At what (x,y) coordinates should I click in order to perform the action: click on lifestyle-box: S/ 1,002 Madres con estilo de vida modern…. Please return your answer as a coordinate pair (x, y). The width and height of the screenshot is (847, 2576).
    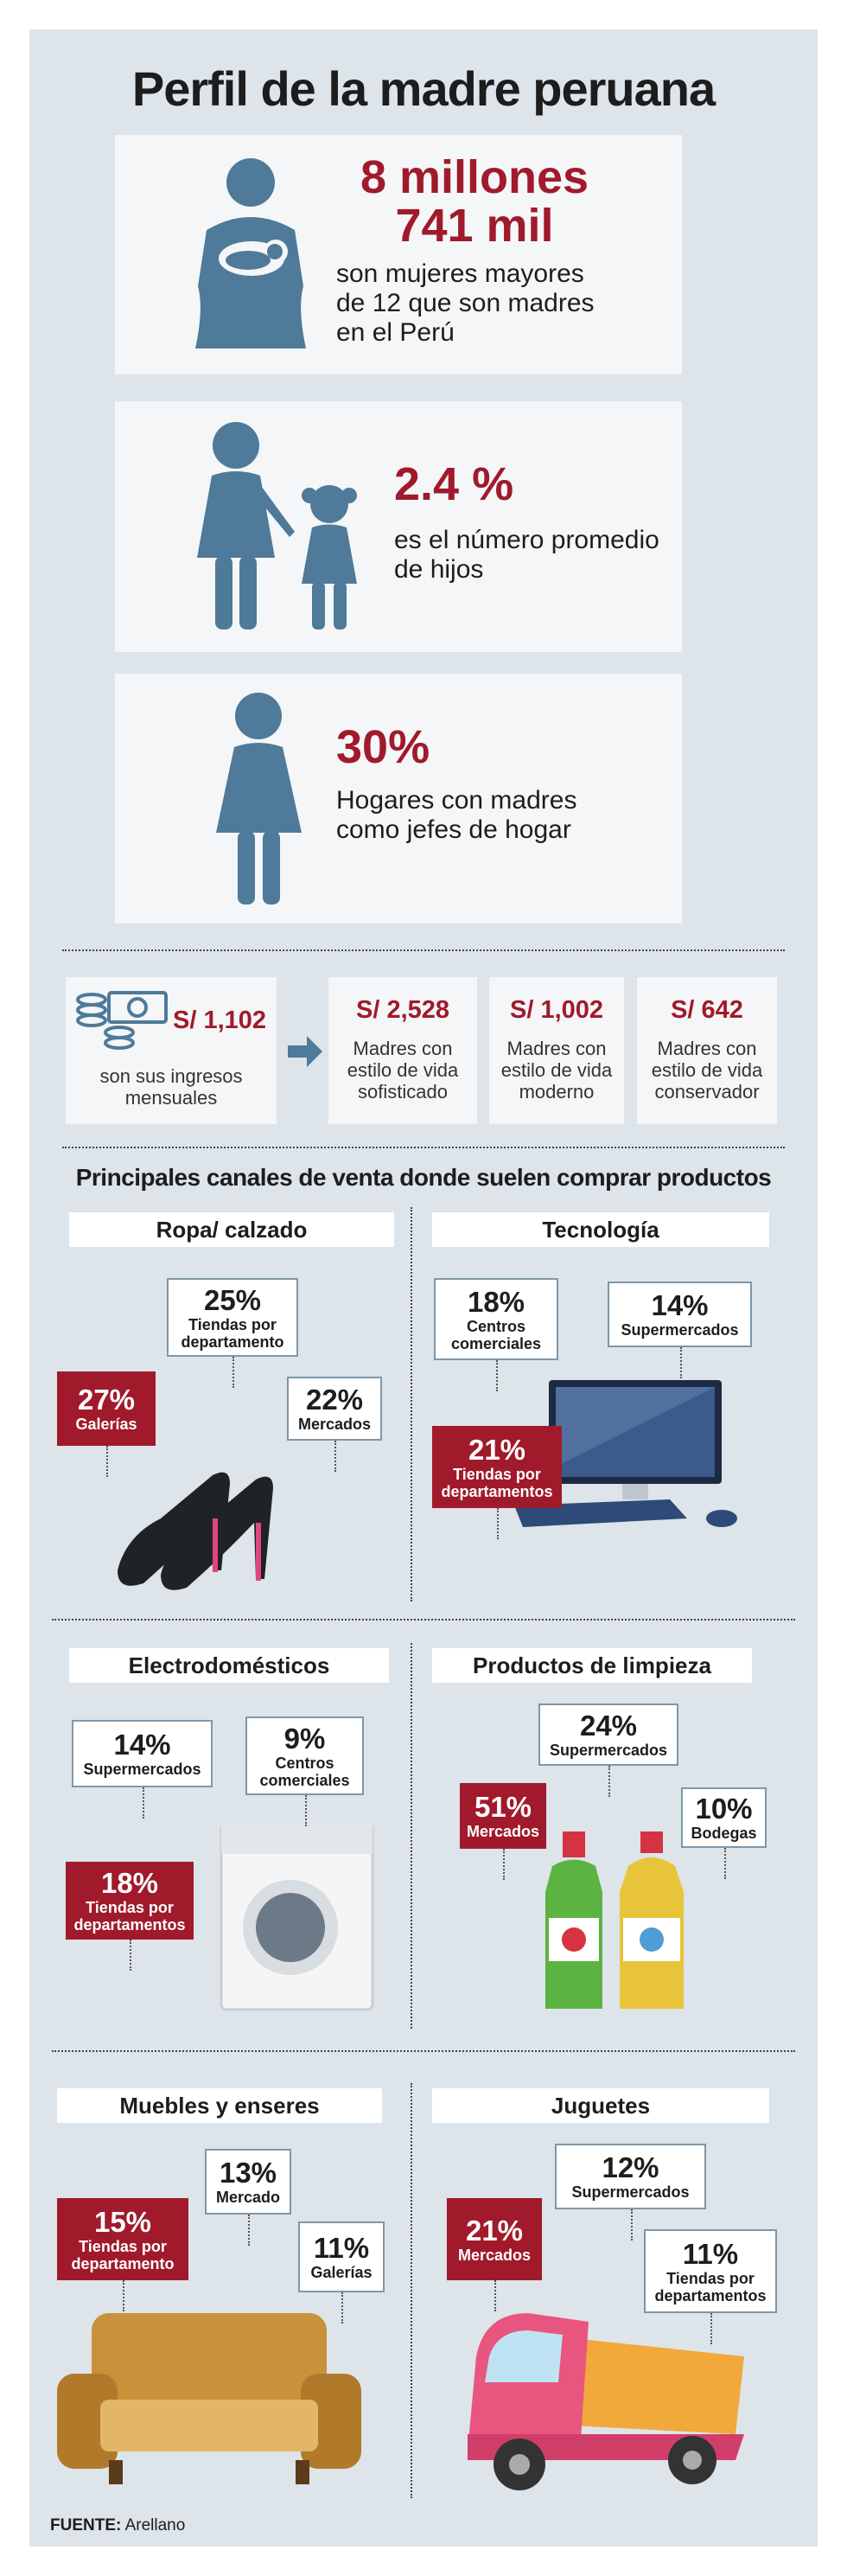
    Looking at the image, I should click on (556, 1051).